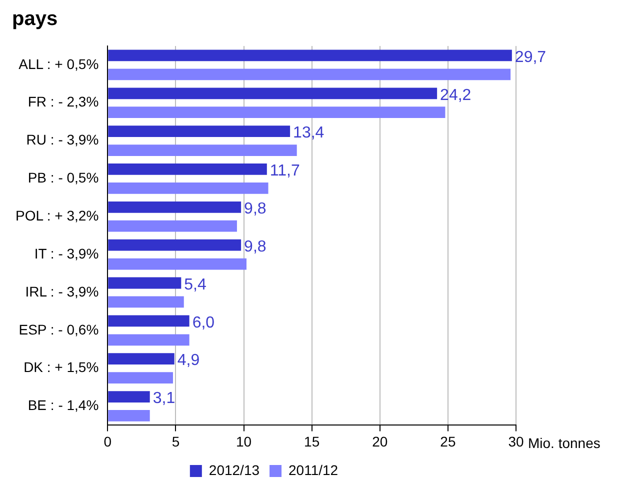 Image resolution: width=624 pixels, height=497 pixels. Describe the element at coordinates (63, 405) in the screenshot. I see `y-tick-label: BE : - 1,4%` at that location.